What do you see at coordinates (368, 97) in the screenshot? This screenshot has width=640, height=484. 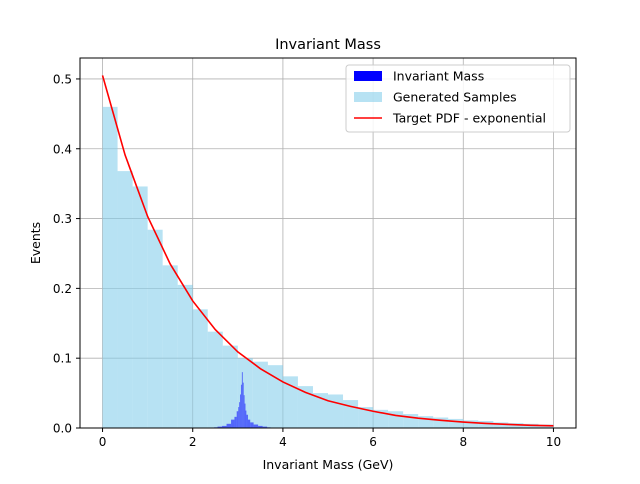 I see `legend-swatch-generated-samples` at bounding box center [368, 97].